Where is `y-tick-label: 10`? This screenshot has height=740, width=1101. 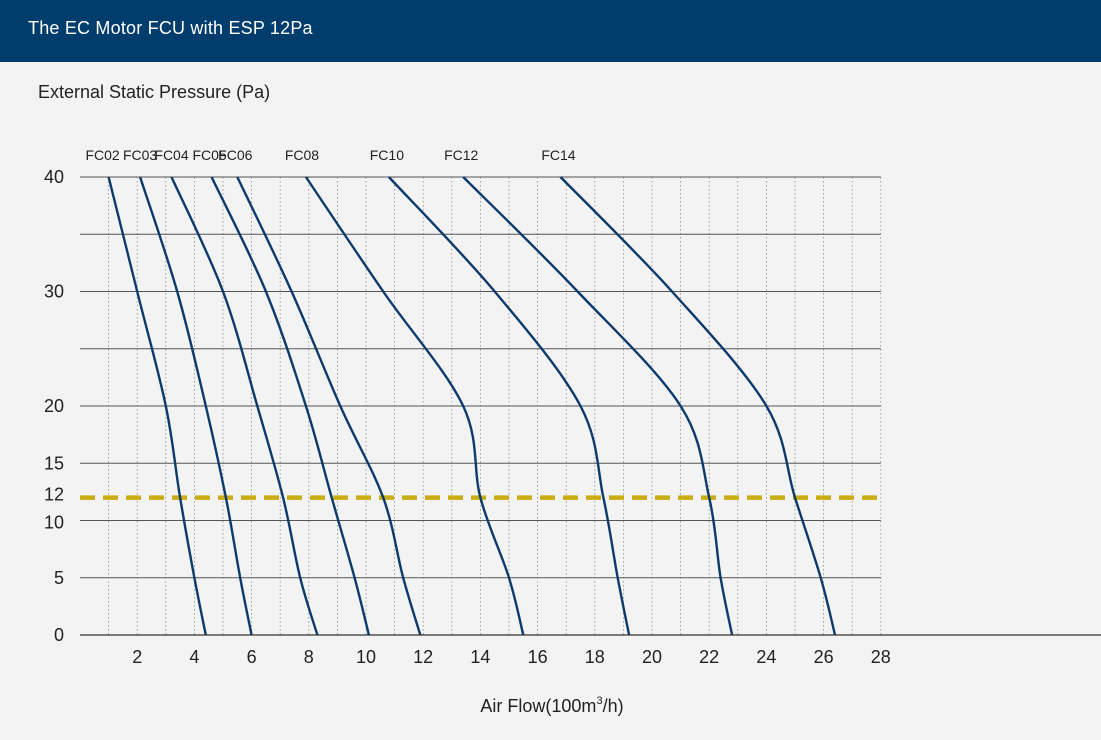 y-tick-label: 10 is located at coordinates (54, 523).